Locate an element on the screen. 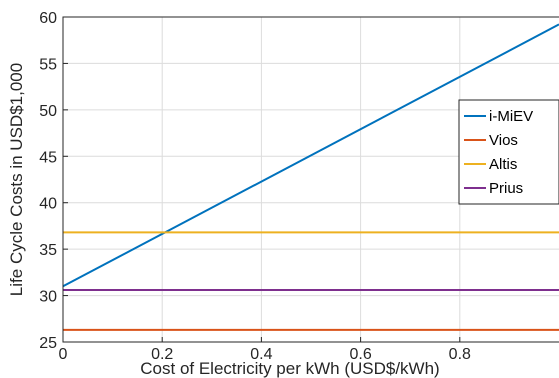 The height and width of the screenshot is (378, 559). y-tick-label: 35 is located at coordinates (48, 250).